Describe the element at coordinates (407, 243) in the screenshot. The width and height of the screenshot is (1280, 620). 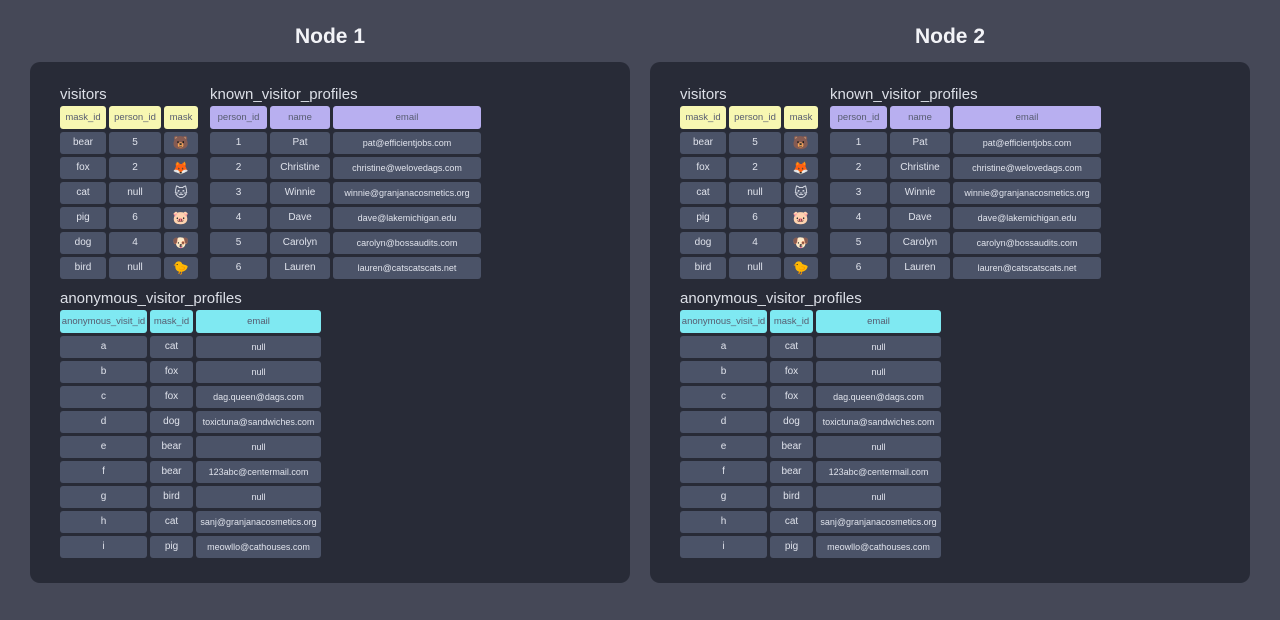
I see `email-cell: carolyn@bossaudits.com` at that location.